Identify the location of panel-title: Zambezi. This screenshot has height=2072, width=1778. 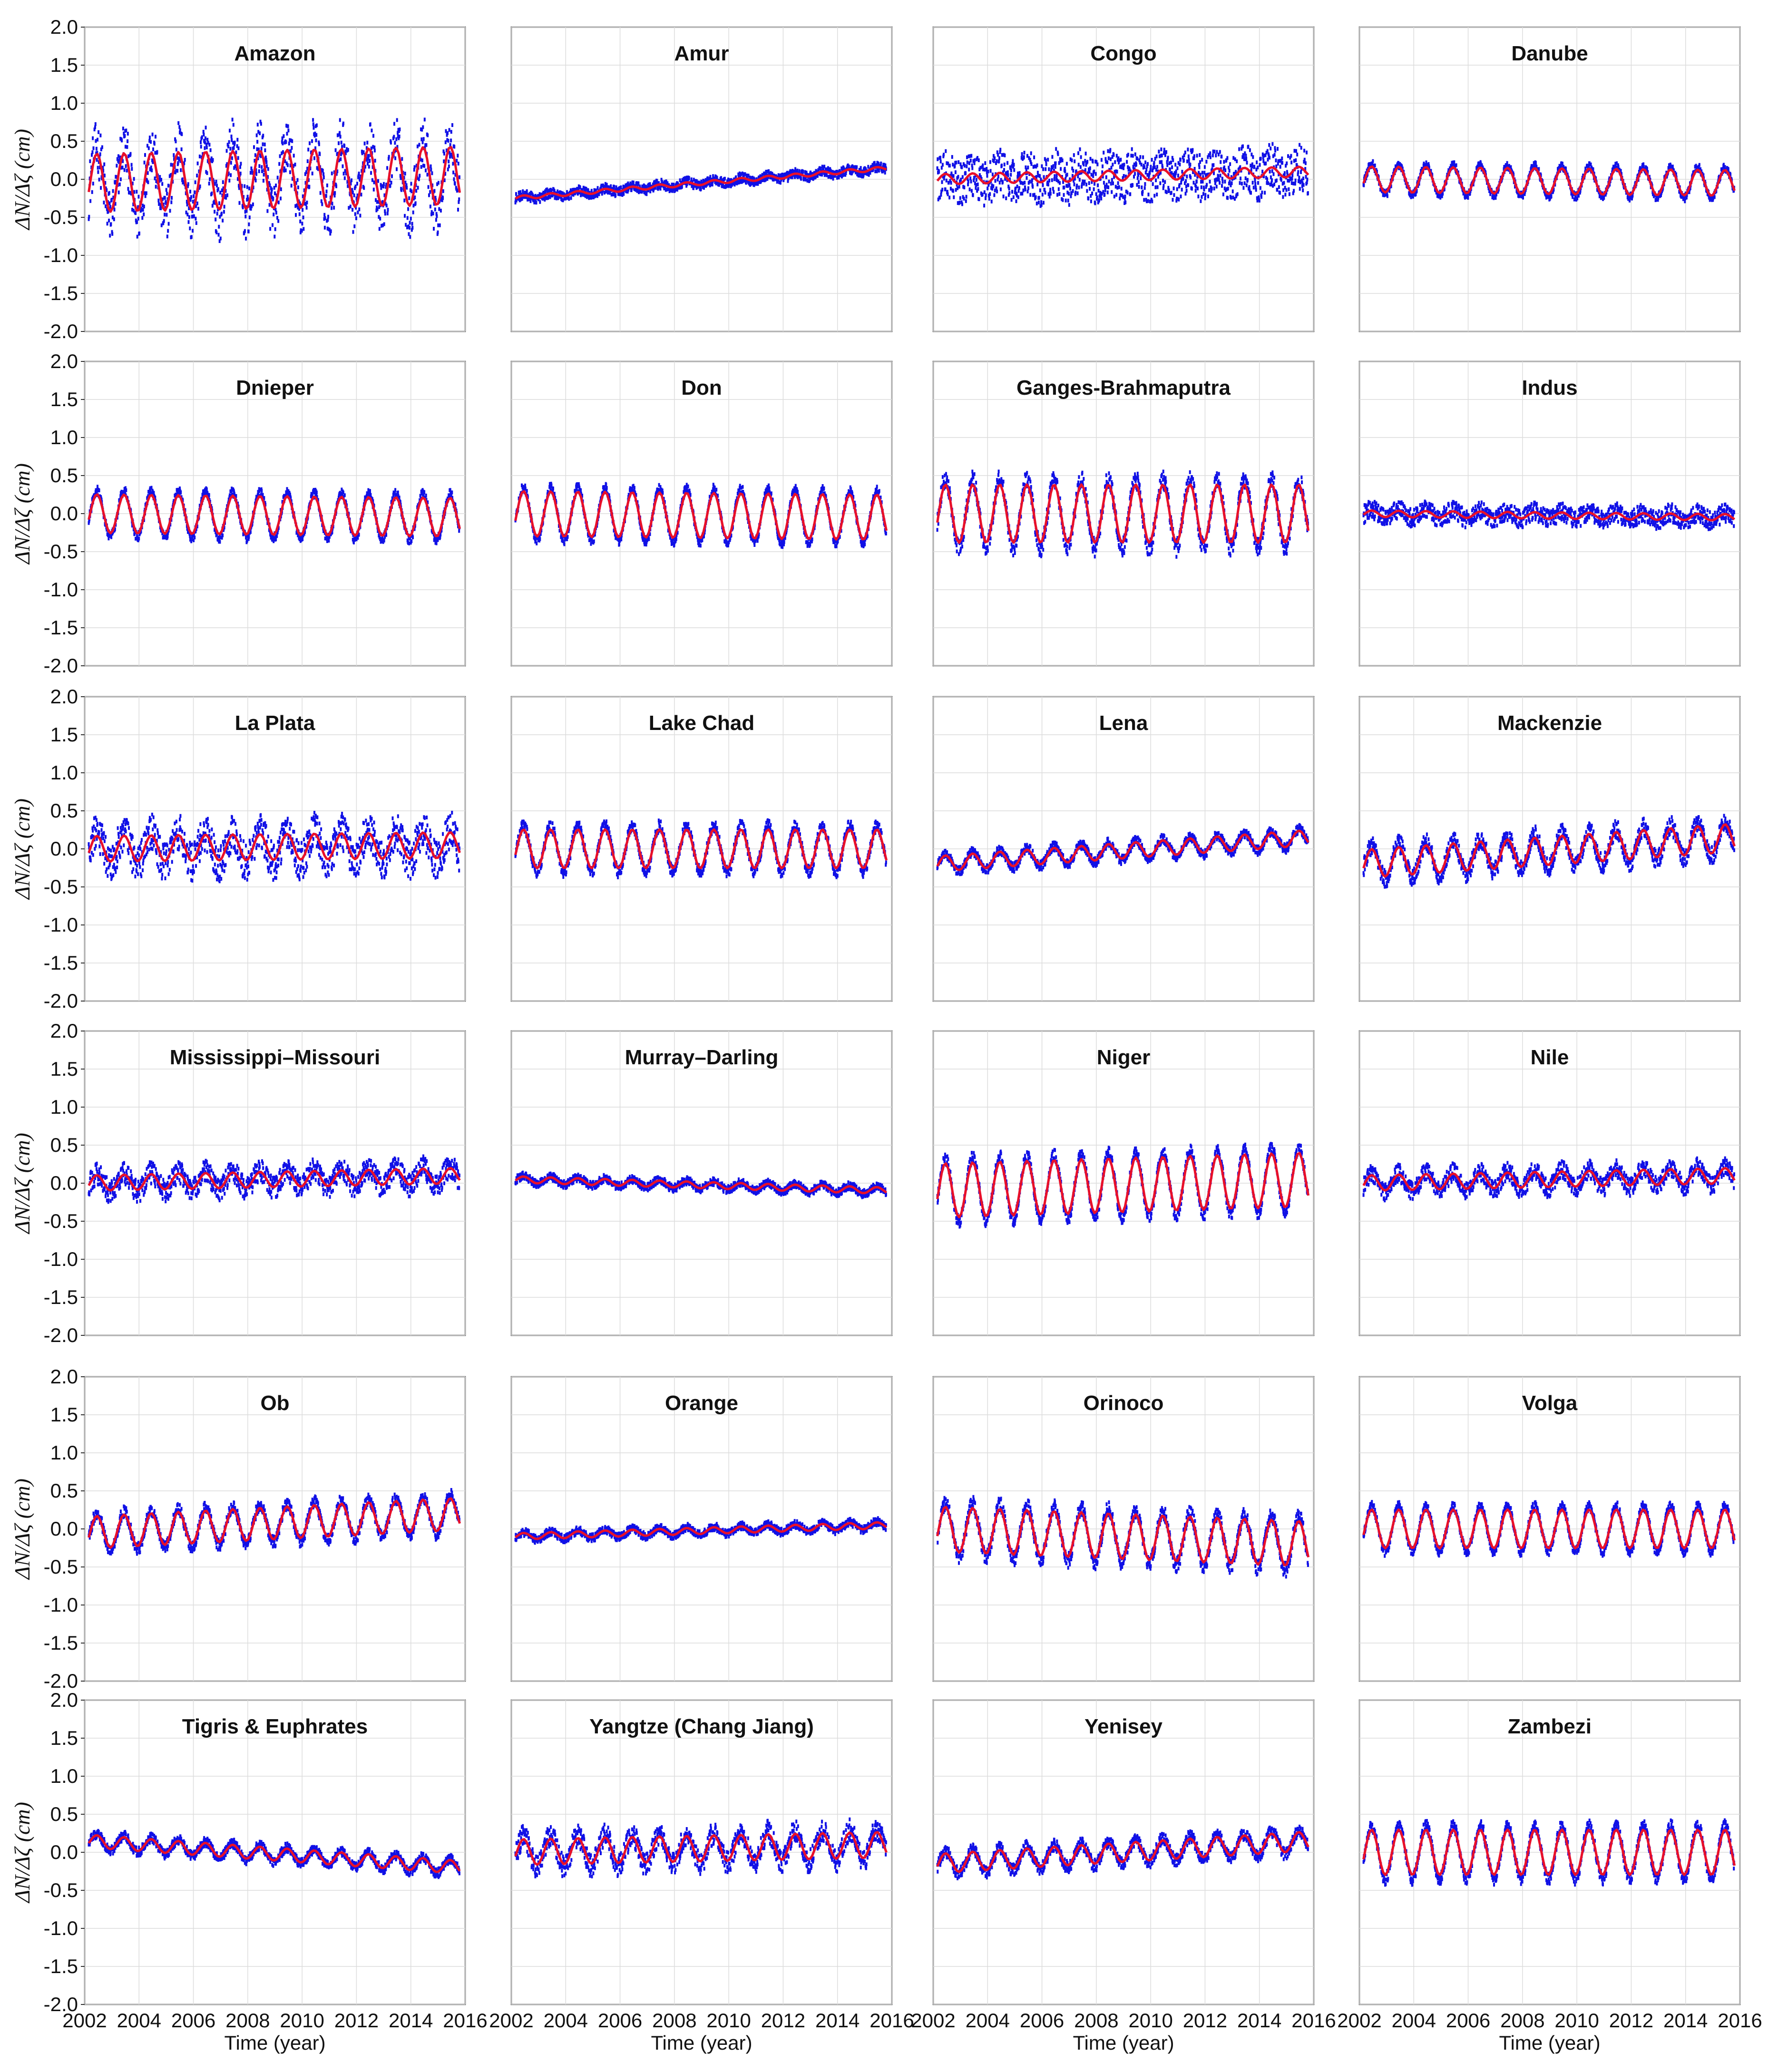
(1550, 1727).